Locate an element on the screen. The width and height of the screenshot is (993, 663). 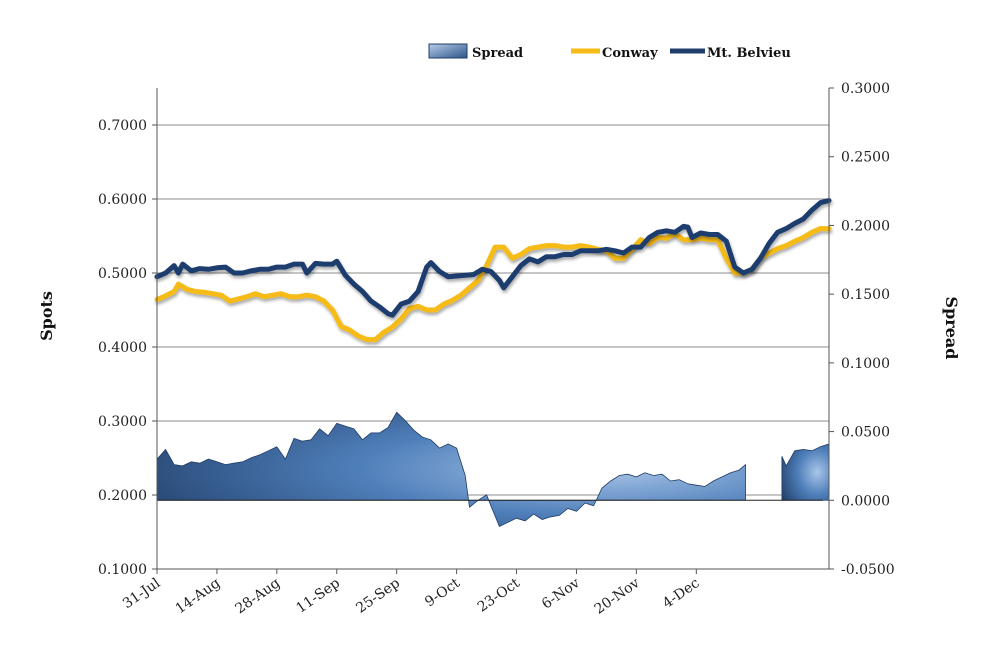
conway-line is located at coordinates (493, 284).